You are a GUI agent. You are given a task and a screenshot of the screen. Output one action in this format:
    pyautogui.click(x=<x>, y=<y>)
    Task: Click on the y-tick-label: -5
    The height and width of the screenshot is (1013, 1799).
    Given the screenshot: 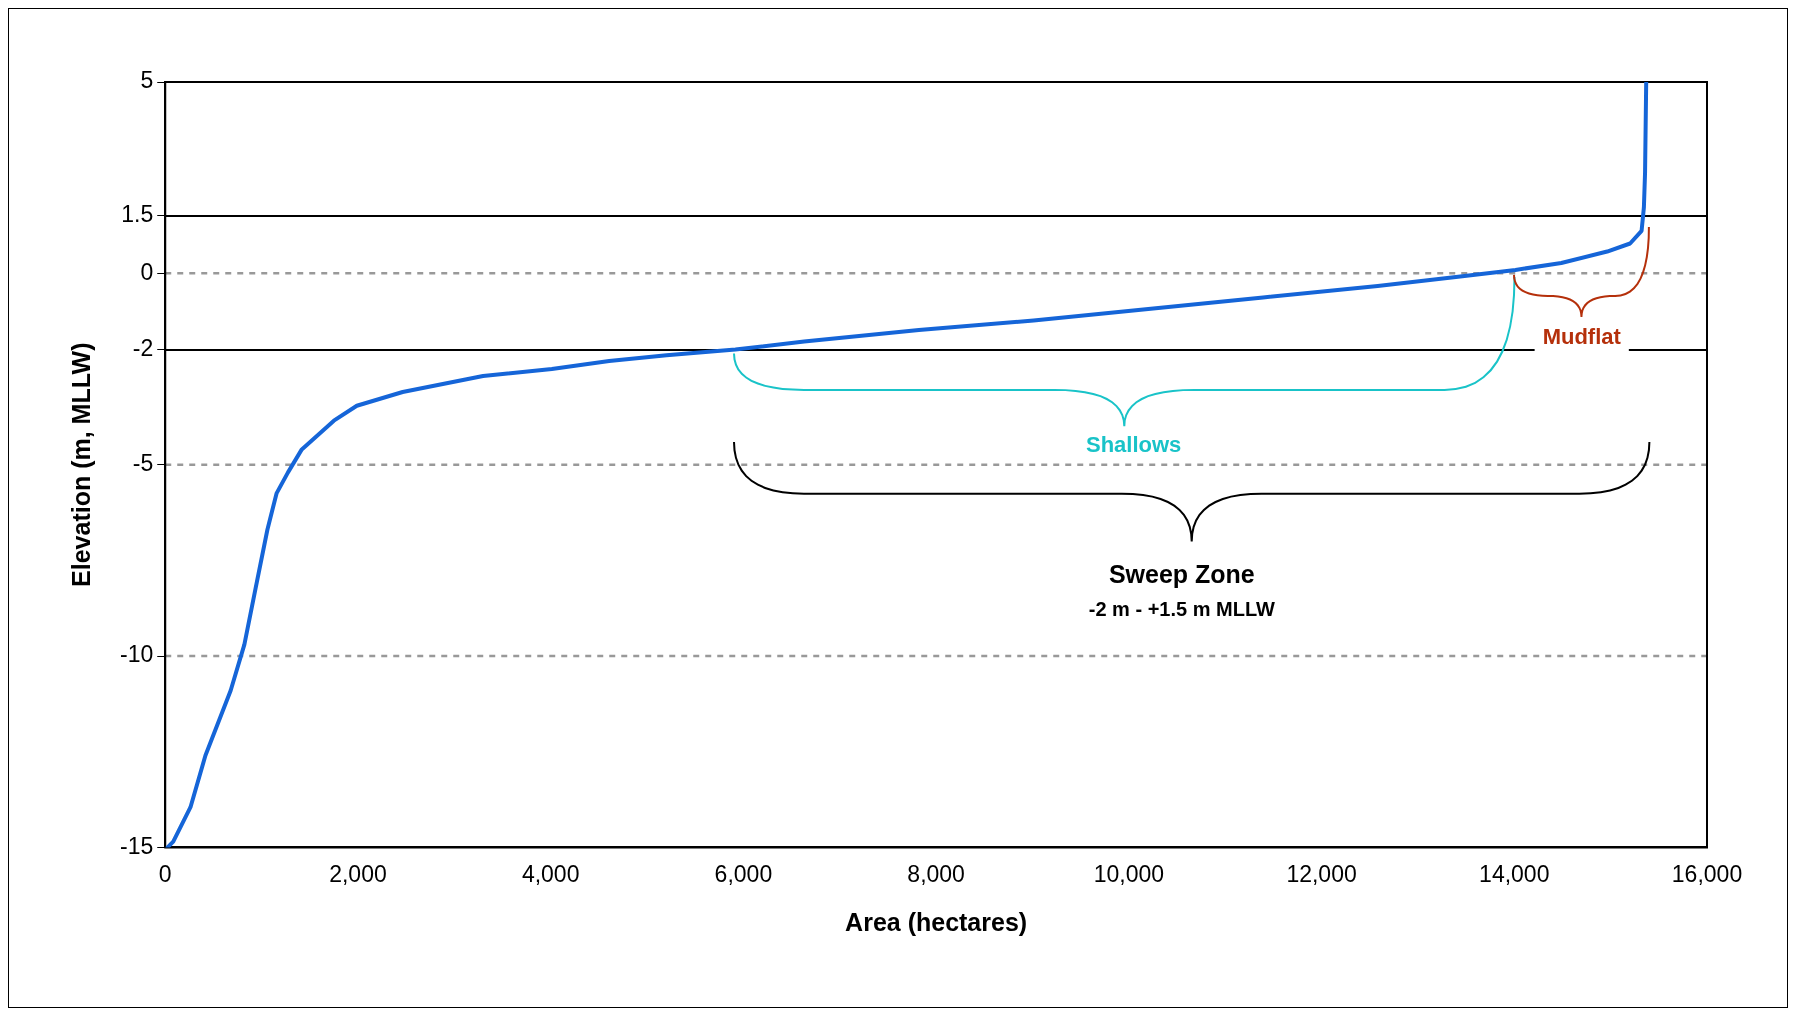 What is the action you would take?
    pyautogui.click(x=143, y=463)
    